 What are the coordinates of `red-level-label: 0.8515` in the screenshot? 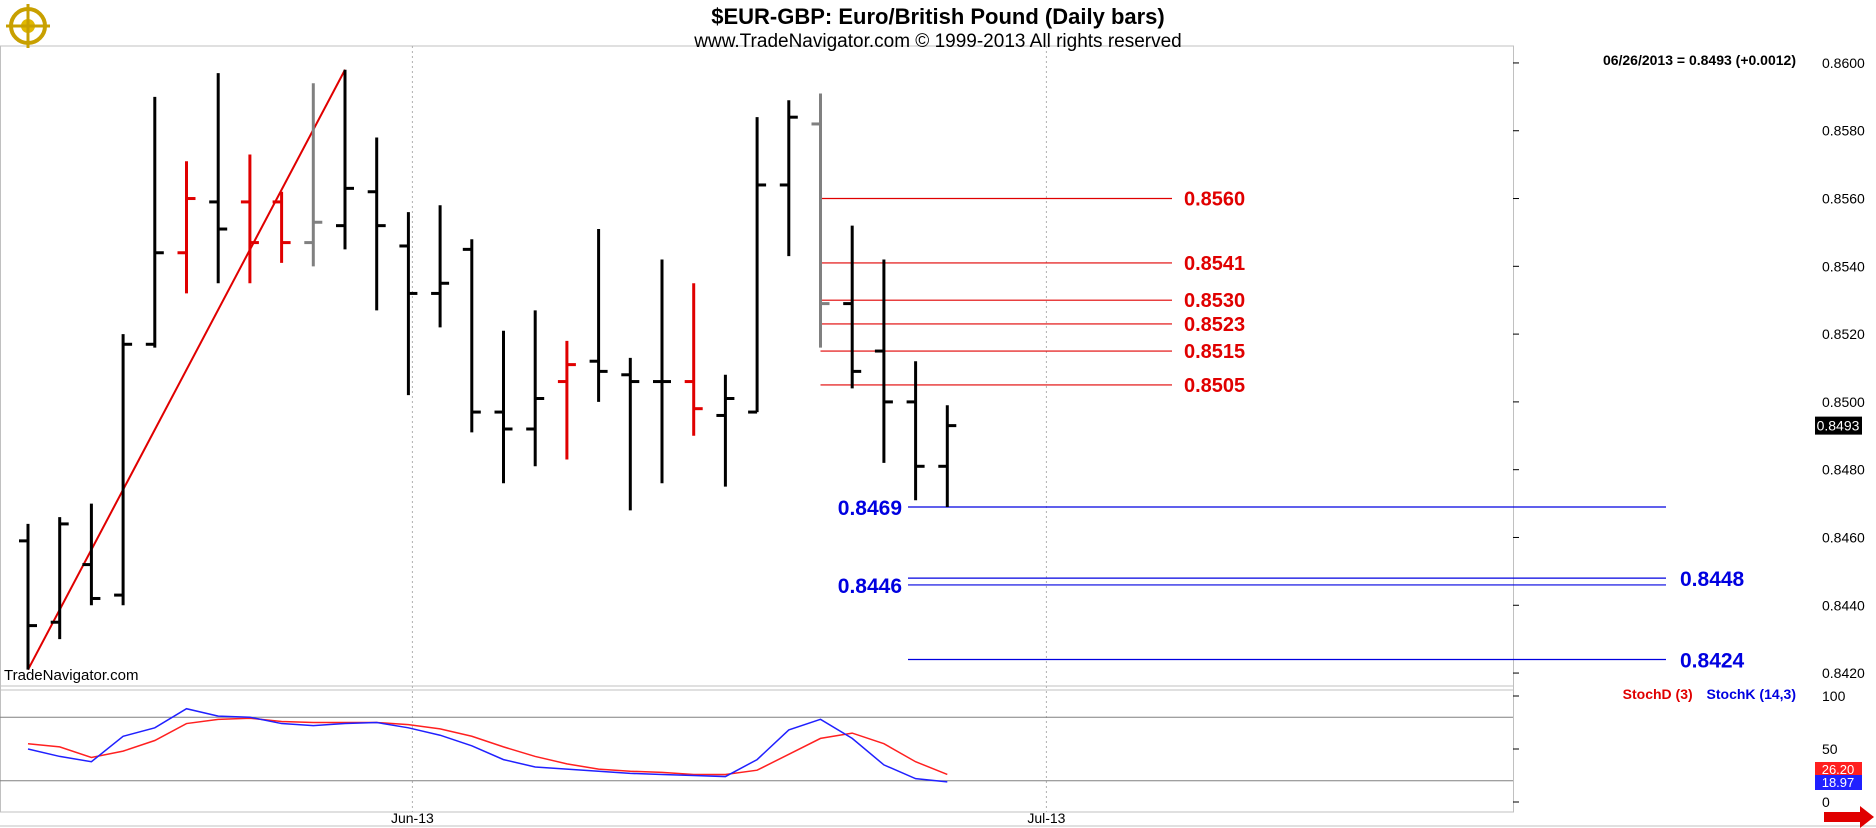 It's located at (1214, 352).